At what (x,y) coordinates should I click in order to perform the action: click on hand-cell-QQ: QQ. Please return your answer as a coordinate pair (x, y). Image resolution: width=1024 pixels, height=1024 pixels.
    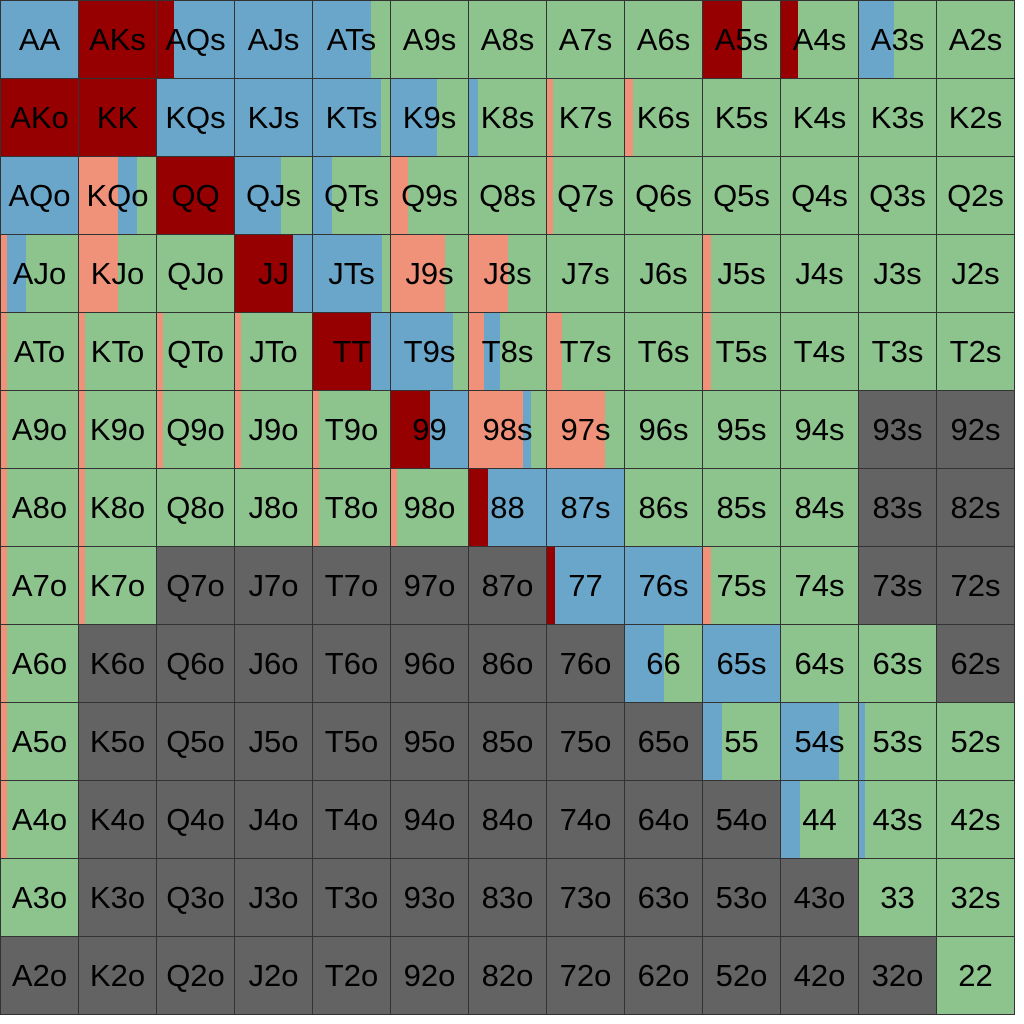
    Looking at the image, I should click on (195, 195).